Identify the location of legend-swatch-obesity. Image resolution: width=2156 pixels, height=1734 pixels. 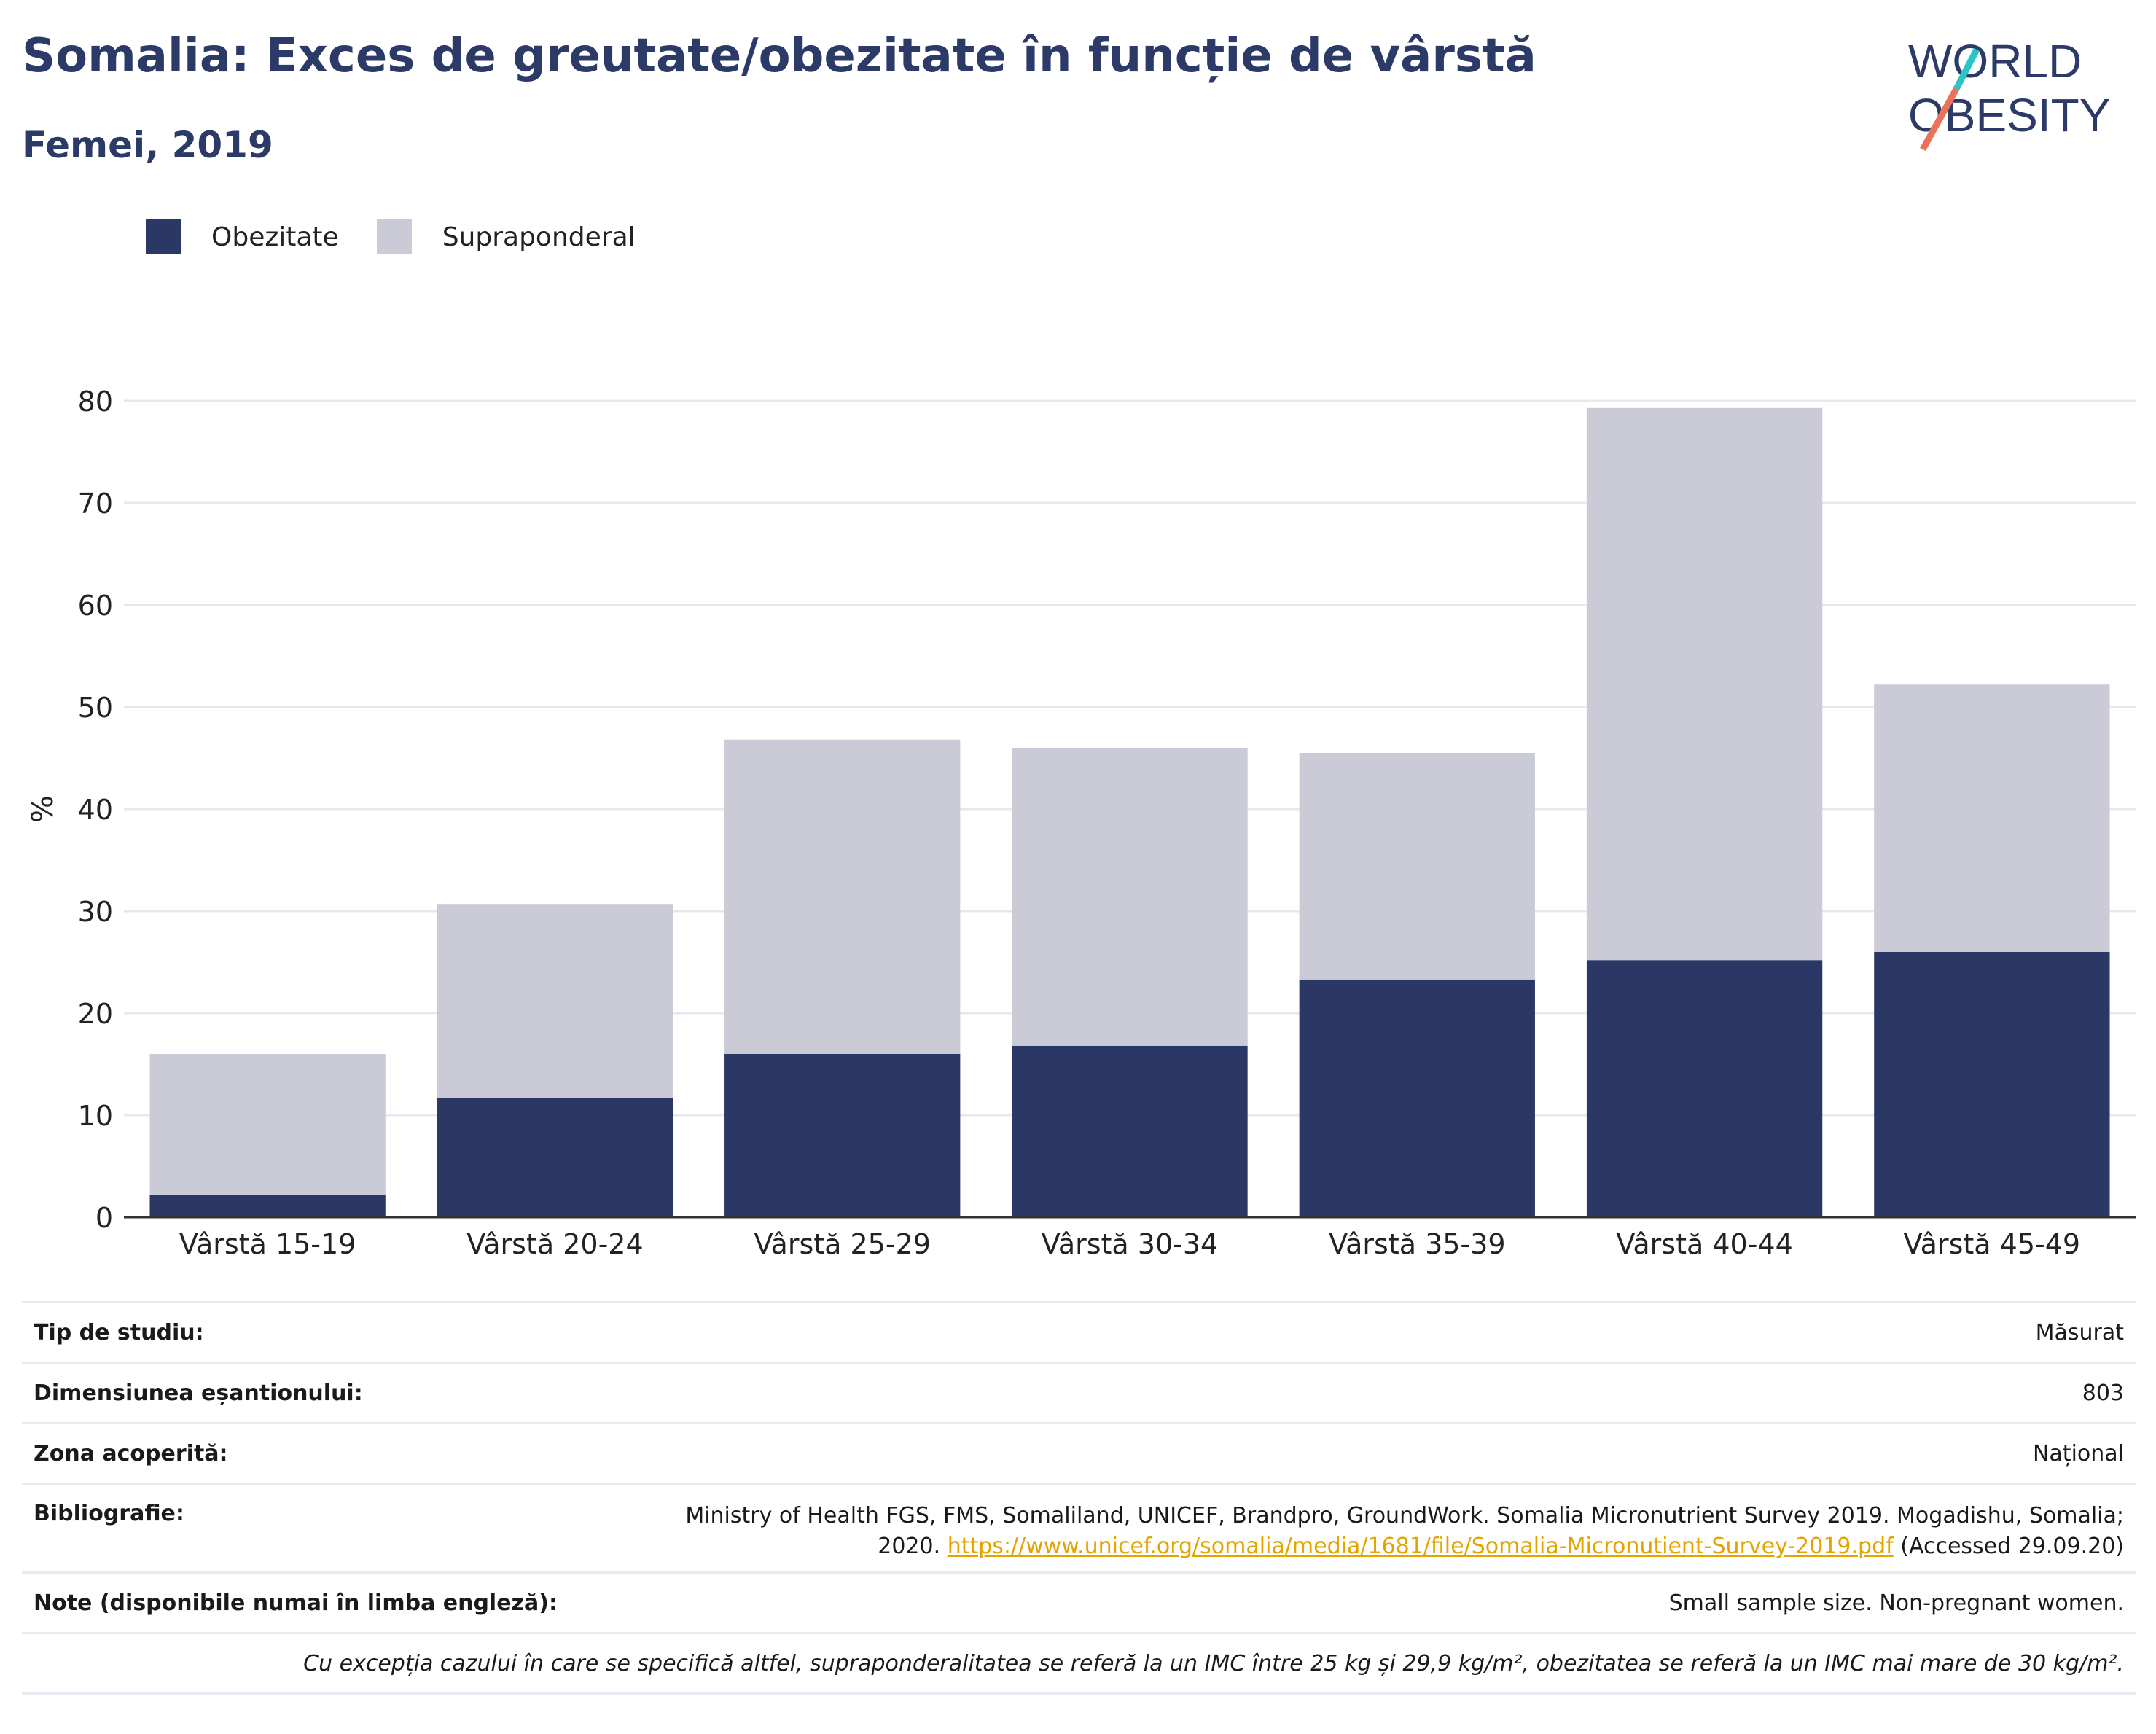
(163, 236).